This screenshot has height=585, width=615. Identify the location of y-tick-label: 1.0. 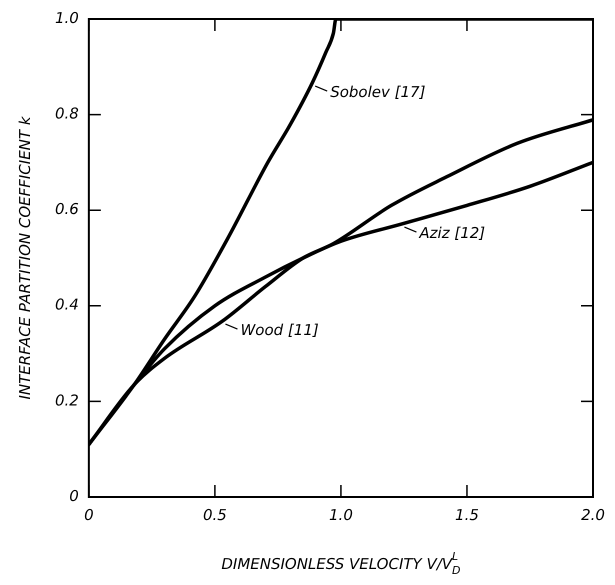
(66, 17).